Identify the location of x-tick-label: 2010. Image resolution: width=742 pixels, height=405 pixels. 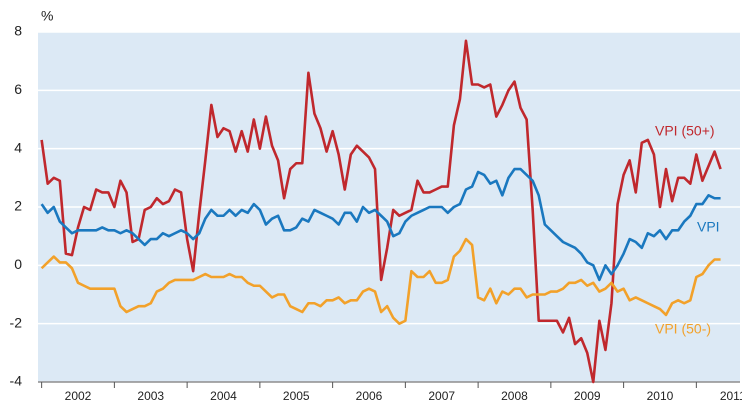
(660, 396).